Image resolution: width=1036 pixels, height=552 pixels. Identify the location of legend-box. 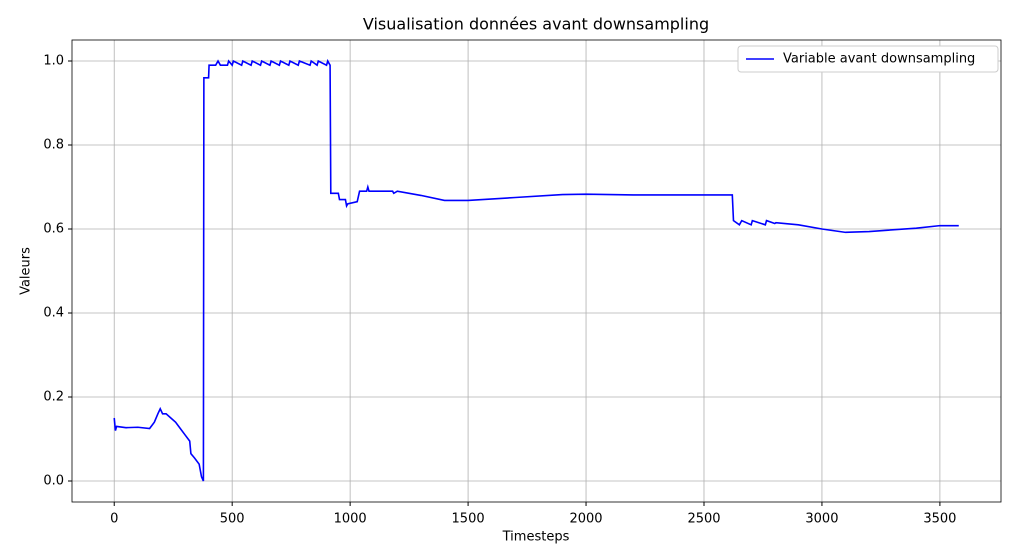
(868, 59).